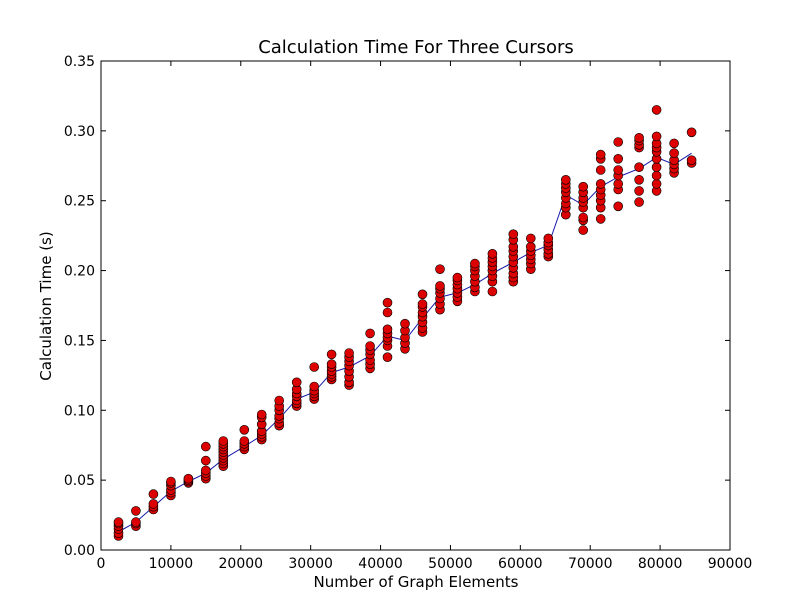  I want to click on y-tick-label: 0.35, so click(79, 62).